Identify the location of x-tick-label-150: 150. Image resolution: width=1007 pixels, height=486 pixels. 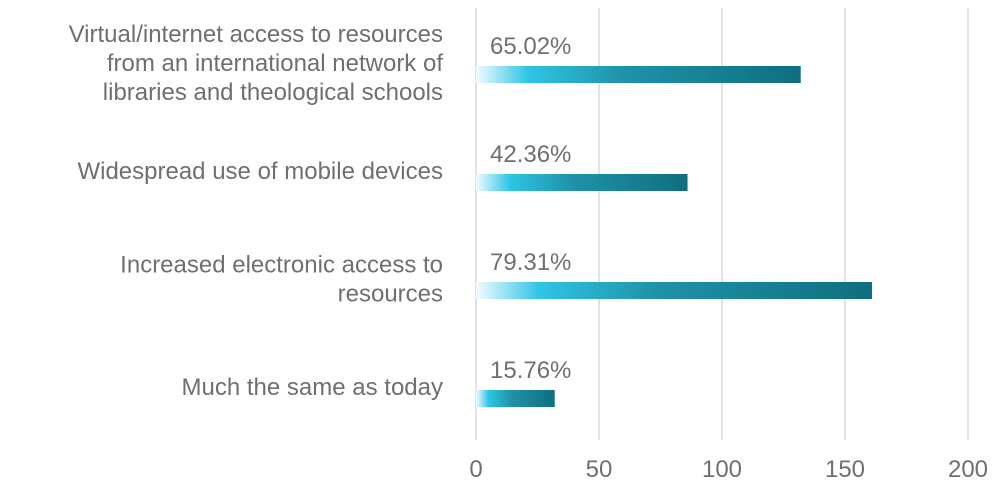
(845, 469).